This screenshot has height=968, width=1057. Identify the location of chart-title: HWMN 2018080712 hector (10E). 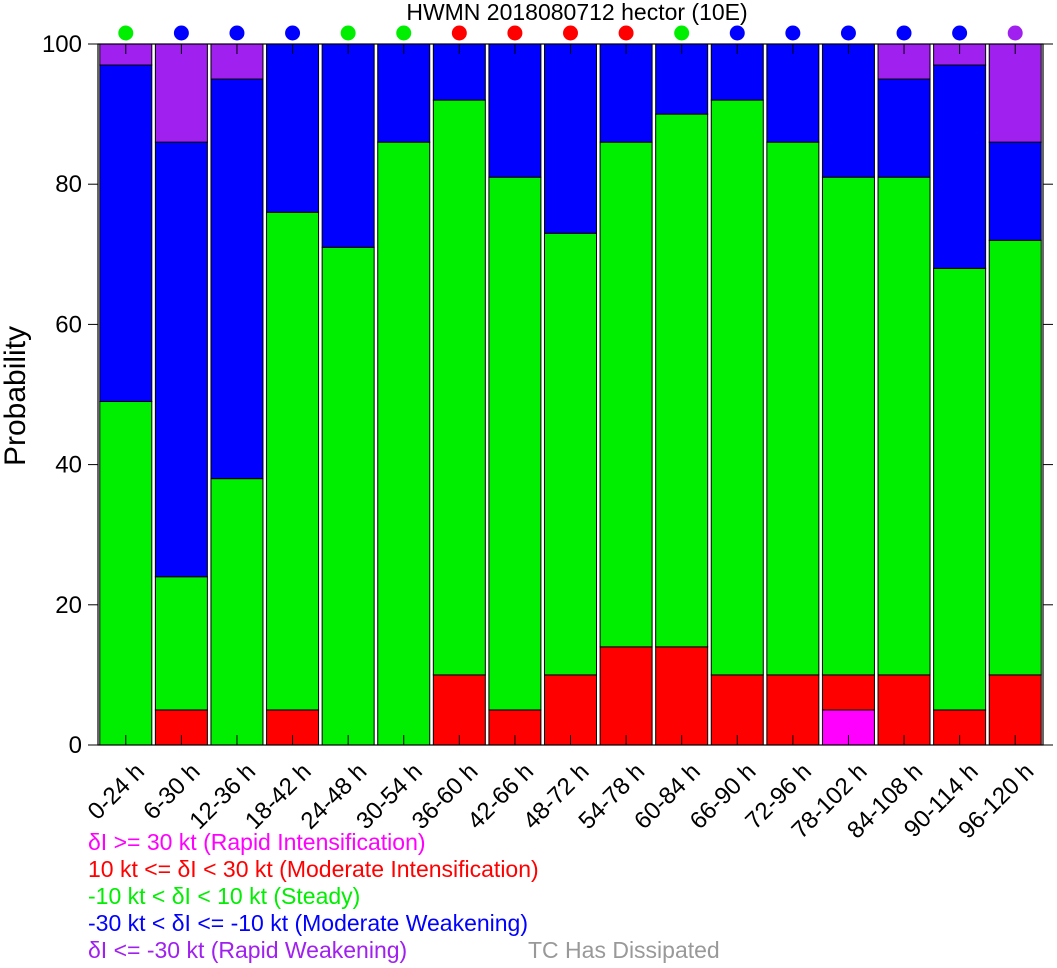
(576, 12).